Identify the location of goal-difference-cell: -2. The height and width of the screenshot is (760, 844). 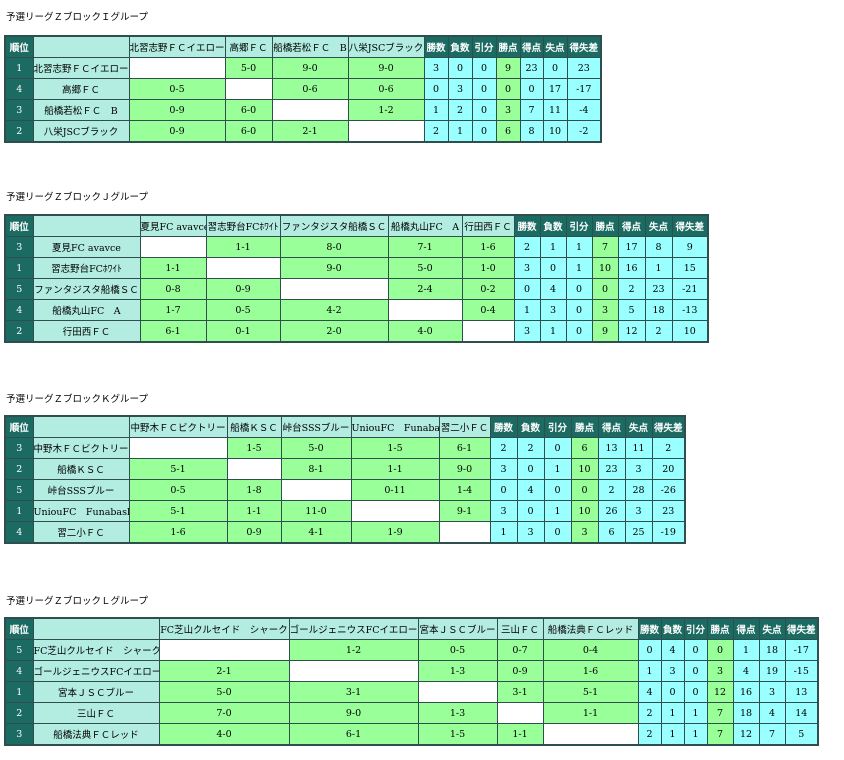
(584, 131).